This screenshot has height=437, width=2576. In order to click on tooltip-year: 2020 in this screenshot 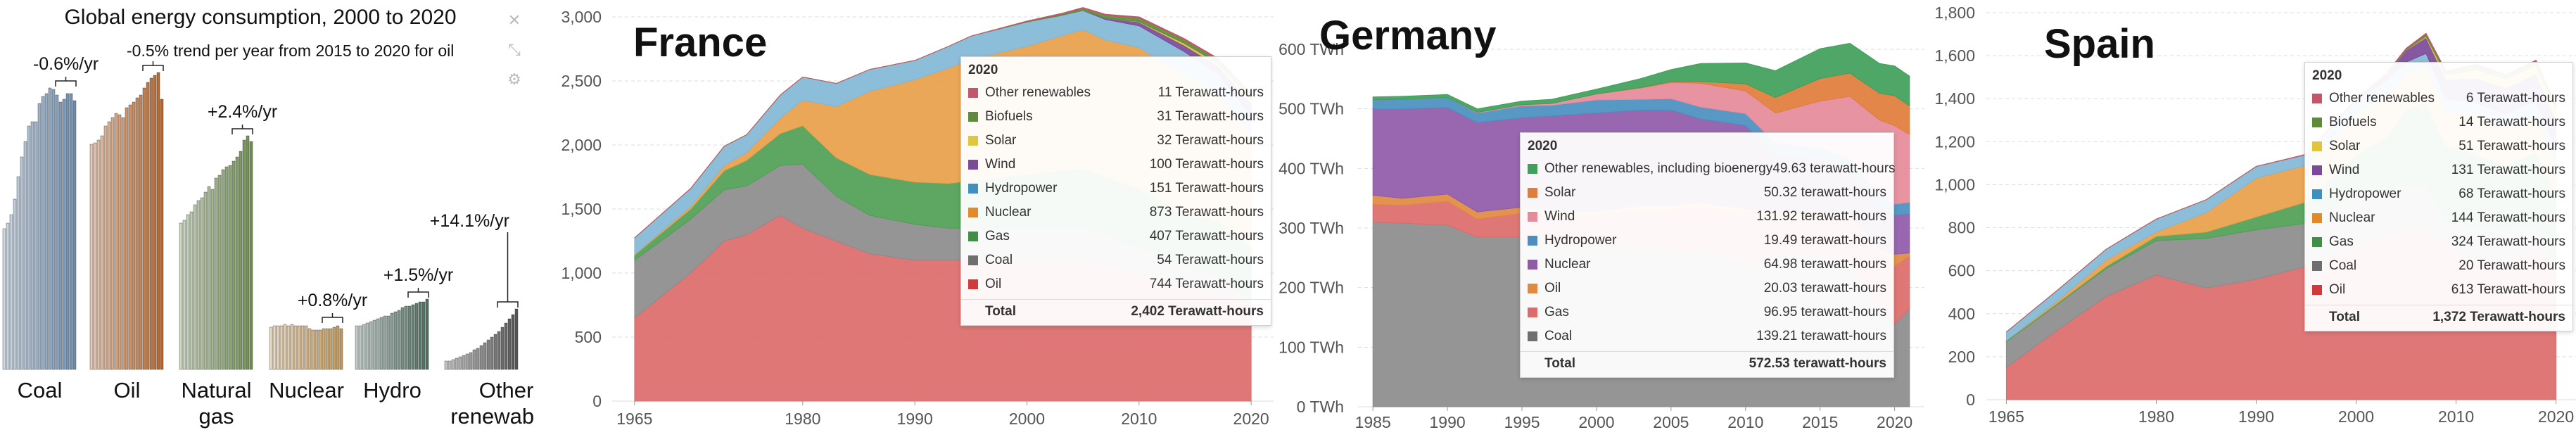, I will do `click(2327, 75)`.